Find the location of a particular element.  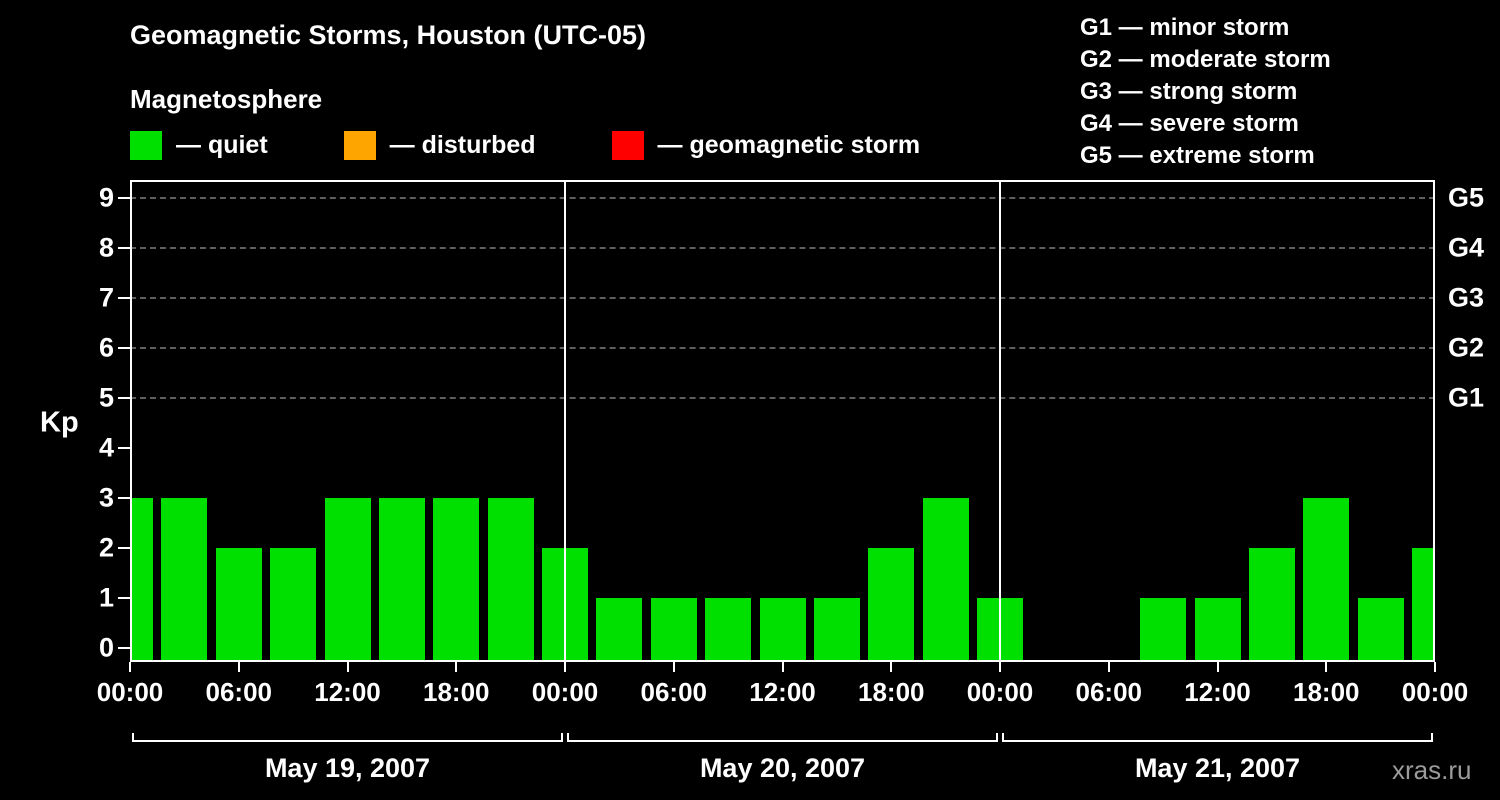

activity-legend: — quiet — disturbed — geomagnetic storm is located at coordinates (525, 145).